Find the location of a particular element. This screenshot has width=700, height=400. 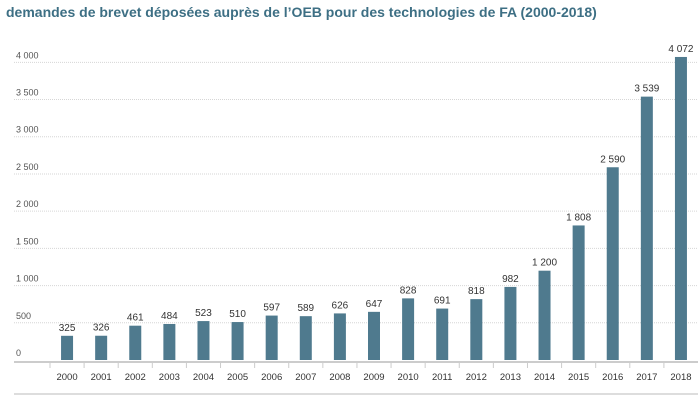

bar-2008 is located at coordinates (339, 336).